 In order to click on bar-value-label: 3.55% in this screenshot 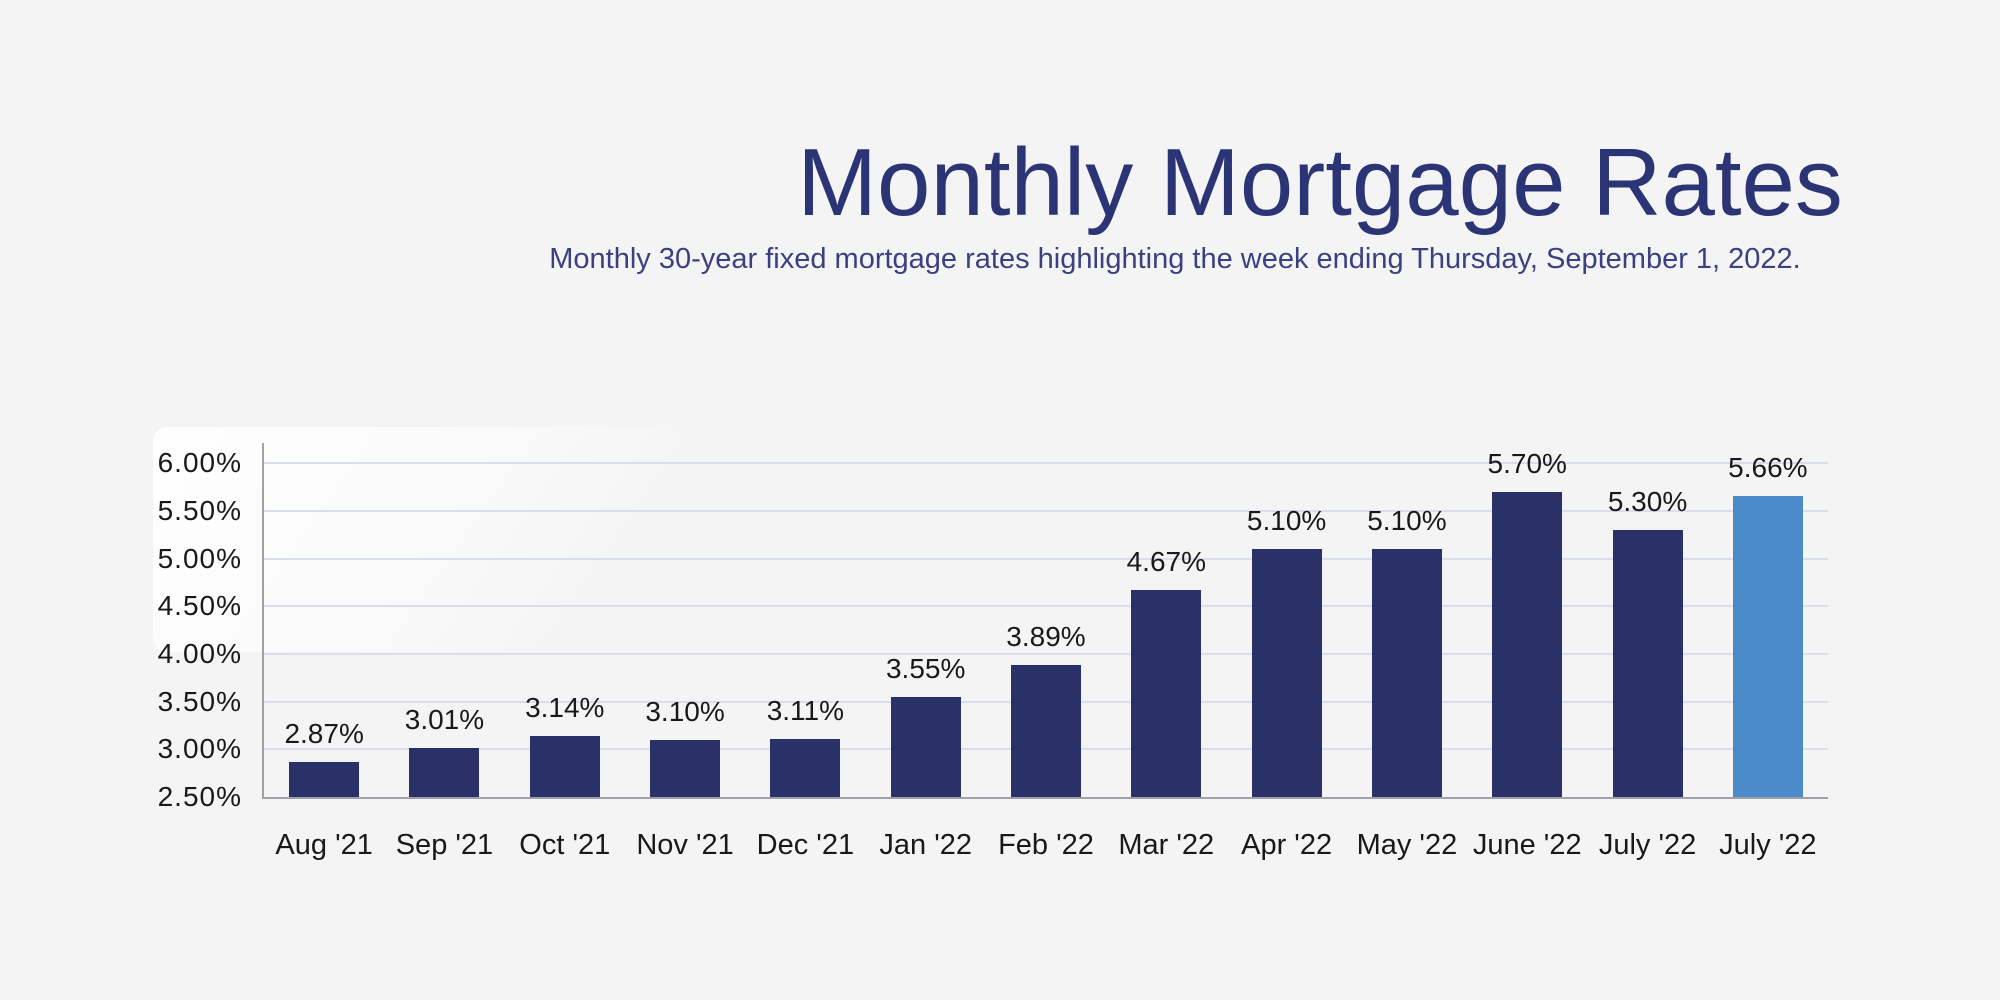, I will do `click(925, 668)`.